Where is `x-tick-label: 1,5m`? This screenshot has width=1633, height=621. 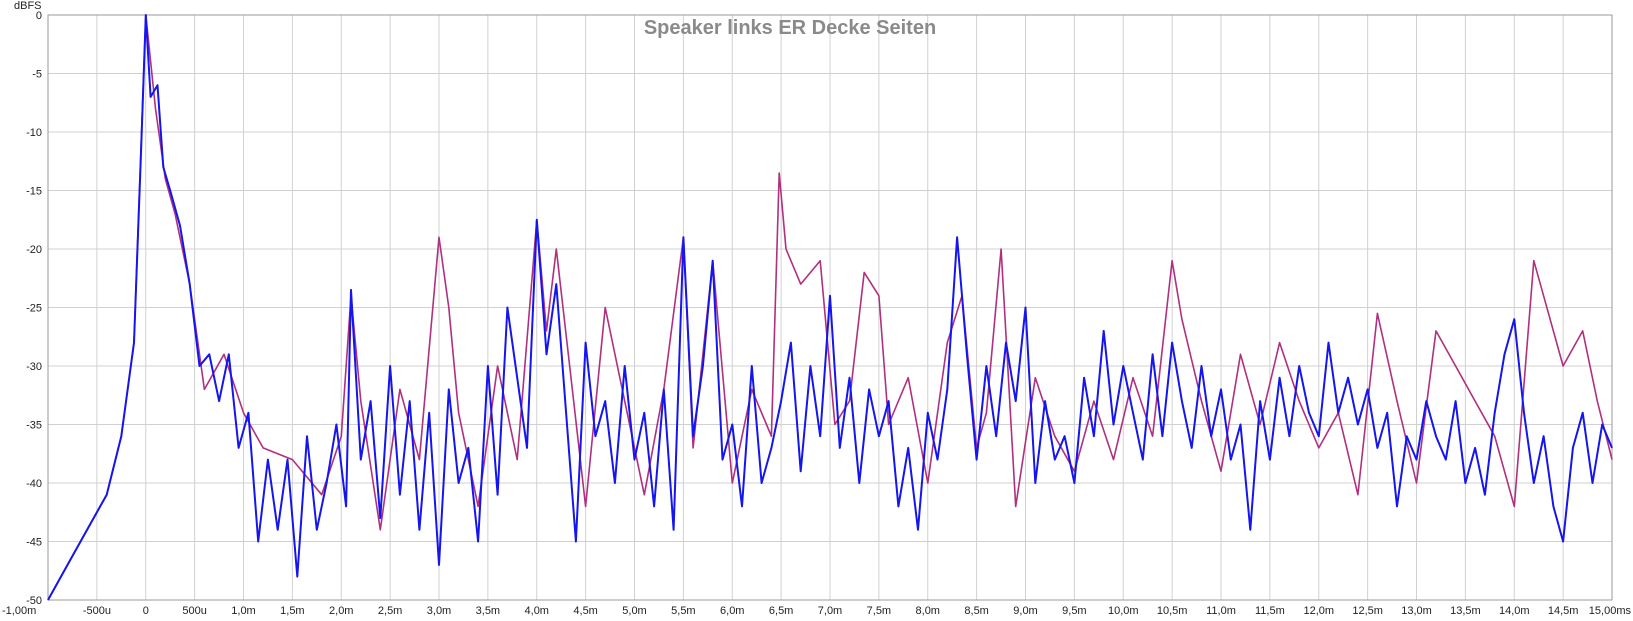 x-tick-label: 1,5m is located at coordinates (292, 611).